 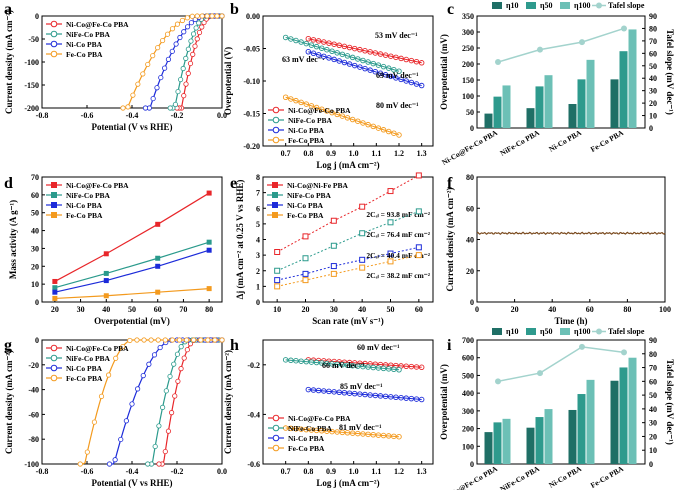 What do you see at coordinates (468, 16) in the screenshot?
I see `y-tick-label-c: 350` at bounding box center [468, 16].